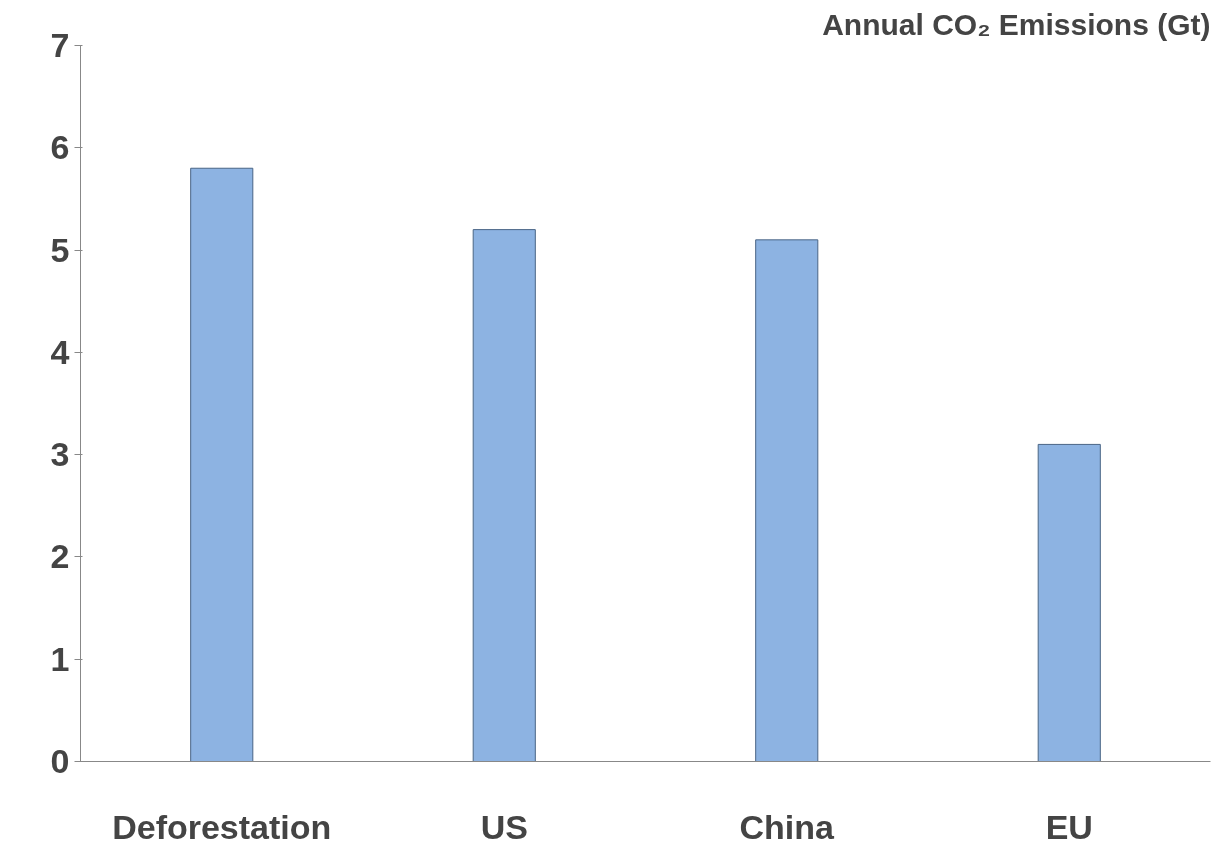  I want to click on y-tick-label: 3, so click(60, 454).